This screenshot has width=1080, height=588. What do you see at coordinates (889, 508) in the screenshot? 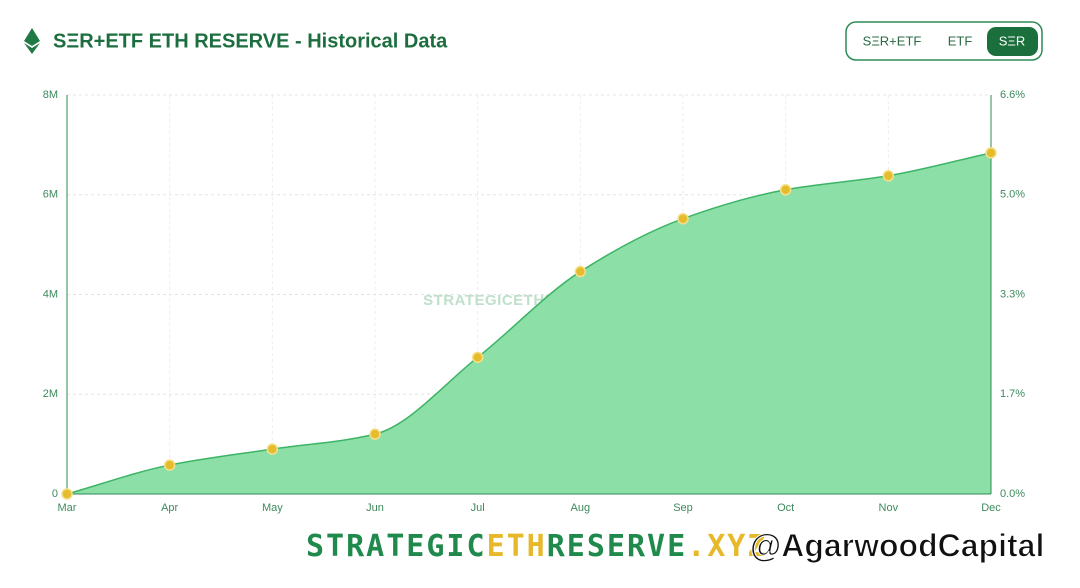
I see `x-tick-label: Nov` at bounding box center [889, 508].